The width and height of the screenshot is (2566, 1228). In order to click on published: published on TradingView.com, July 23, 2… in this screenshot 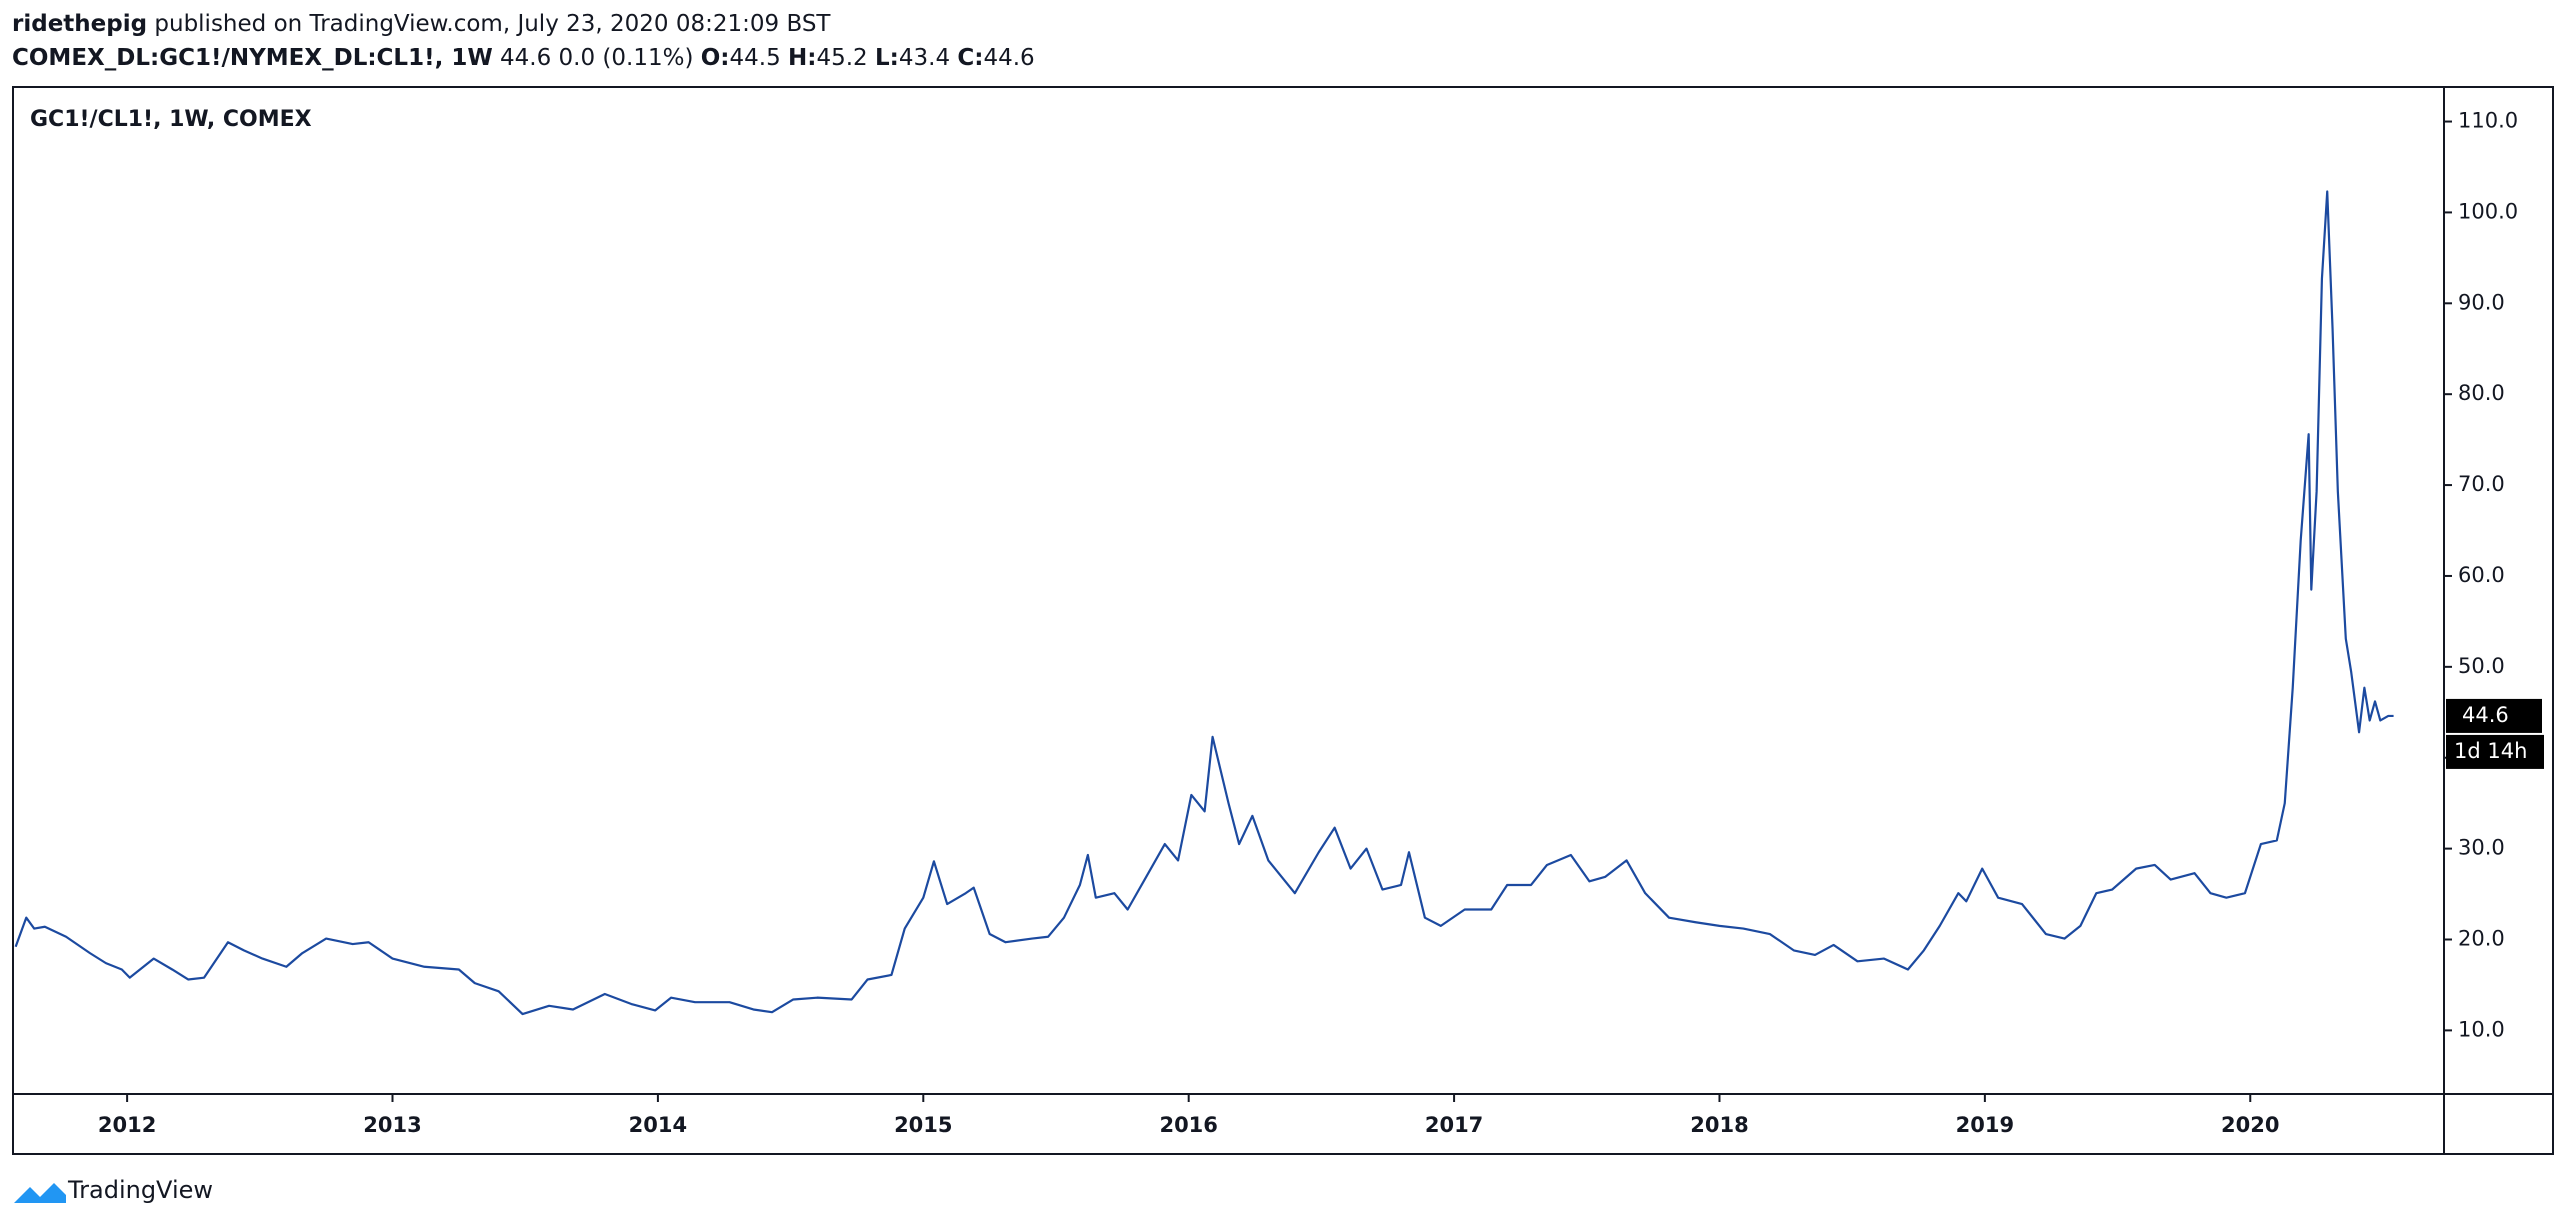, I will do `click(492, 24)`.